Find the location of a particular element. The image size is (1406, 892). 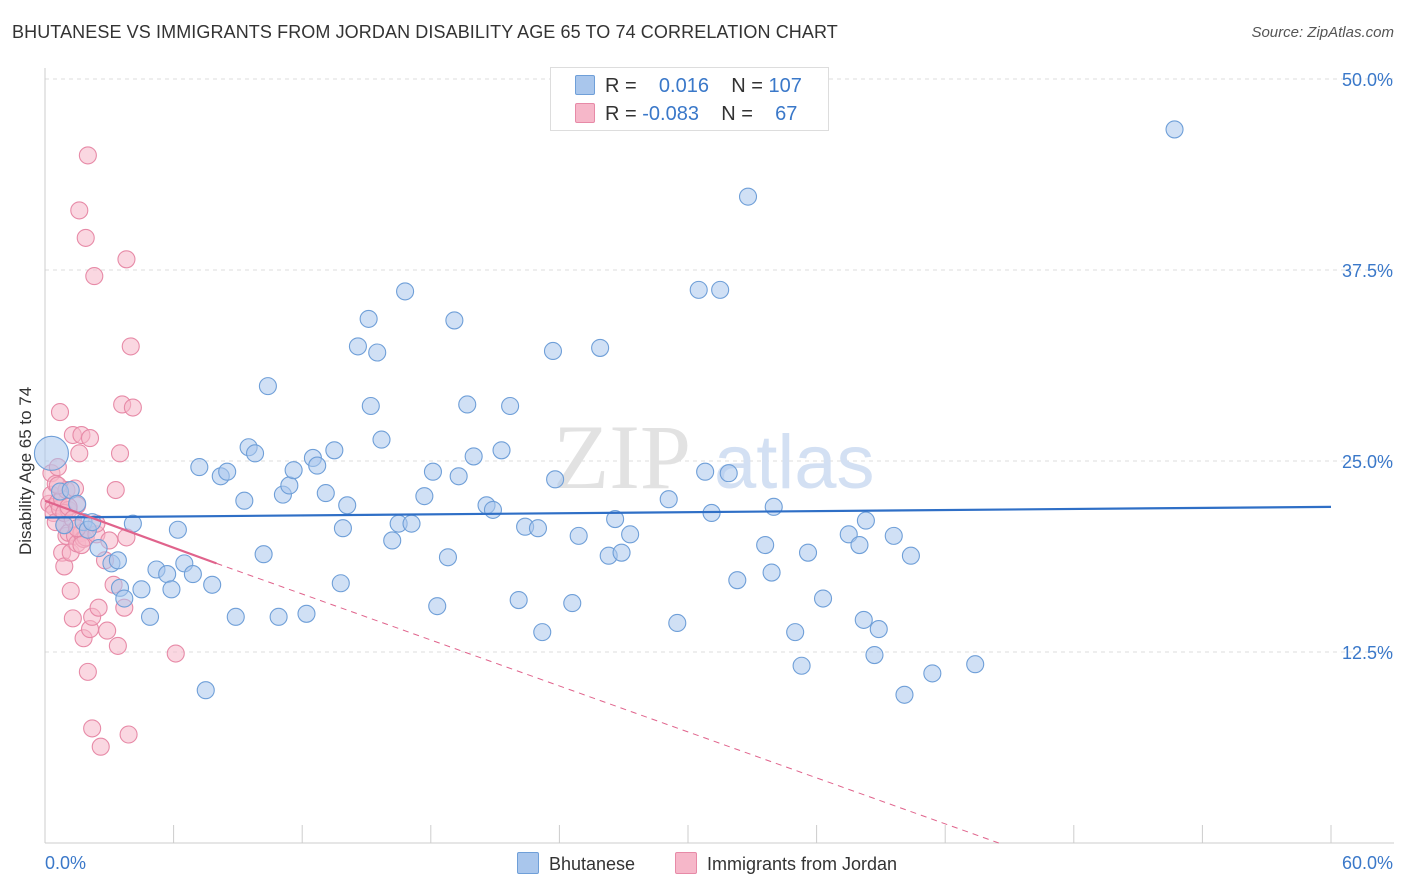

legend-swatch-blue is located at coordinates (585, 85).